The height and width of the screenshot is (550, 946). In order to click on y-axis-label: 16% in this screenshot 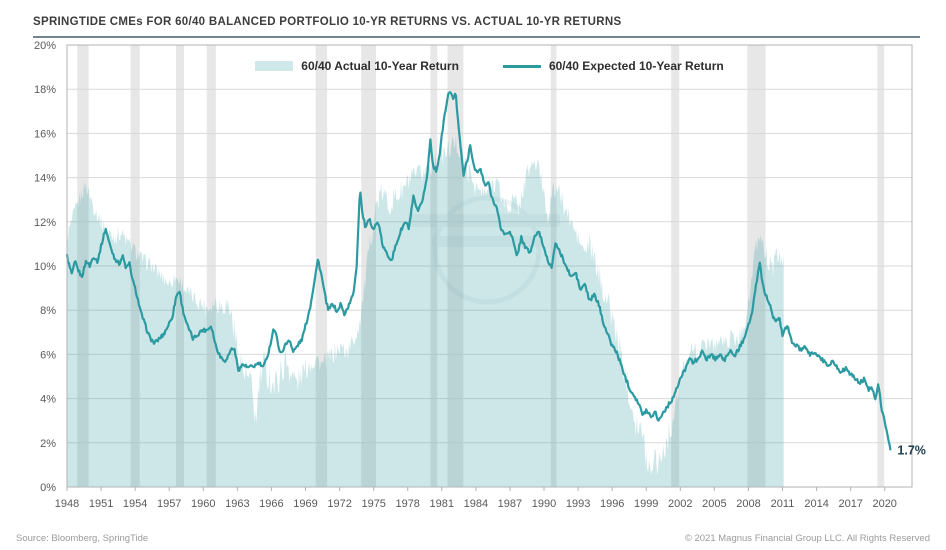, I will do `click(45, 134)`.